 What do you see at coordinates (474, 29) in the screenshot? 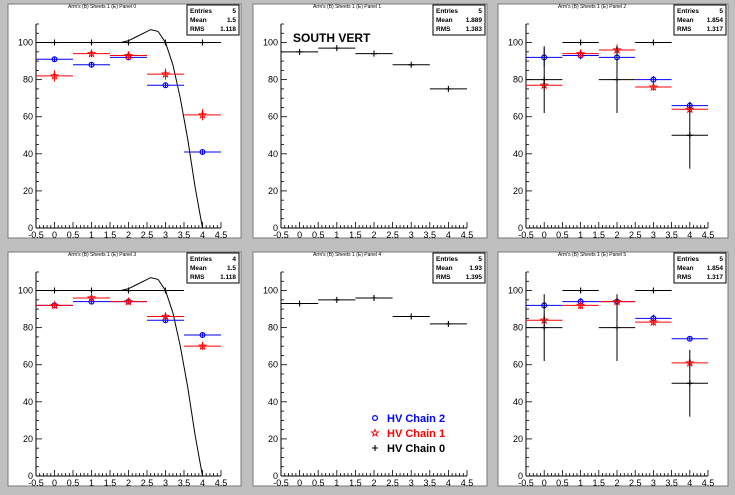
I see `stats-value-rms: 1.383` at bounding box center [474, 29].